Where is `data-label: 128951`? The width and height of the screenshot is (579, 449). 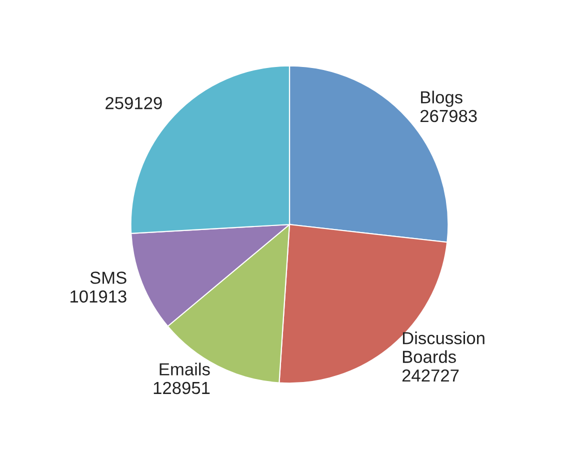
data-label: 128951 is located at coordinates (182, 388).